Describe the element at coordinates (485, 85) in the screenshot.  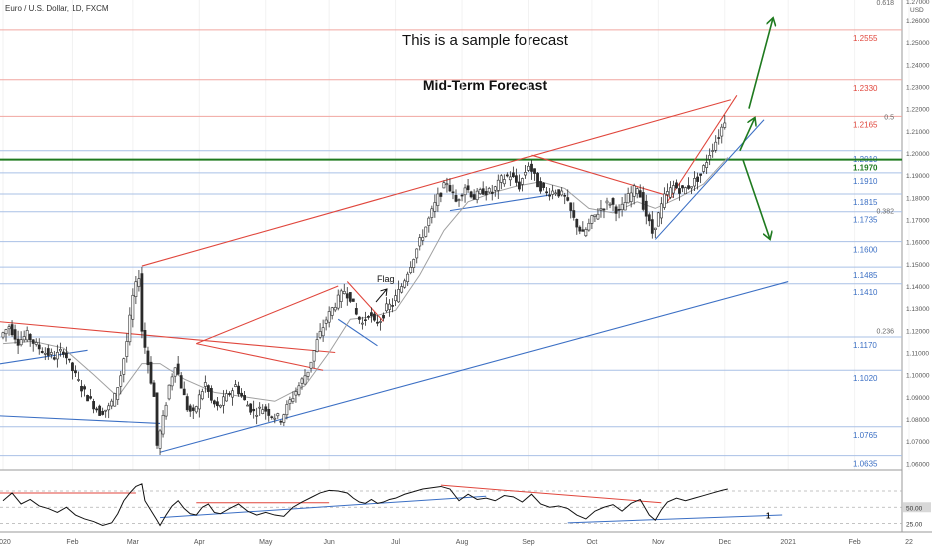
I see `midterm-title: Mid-Term Forecast` at that location.